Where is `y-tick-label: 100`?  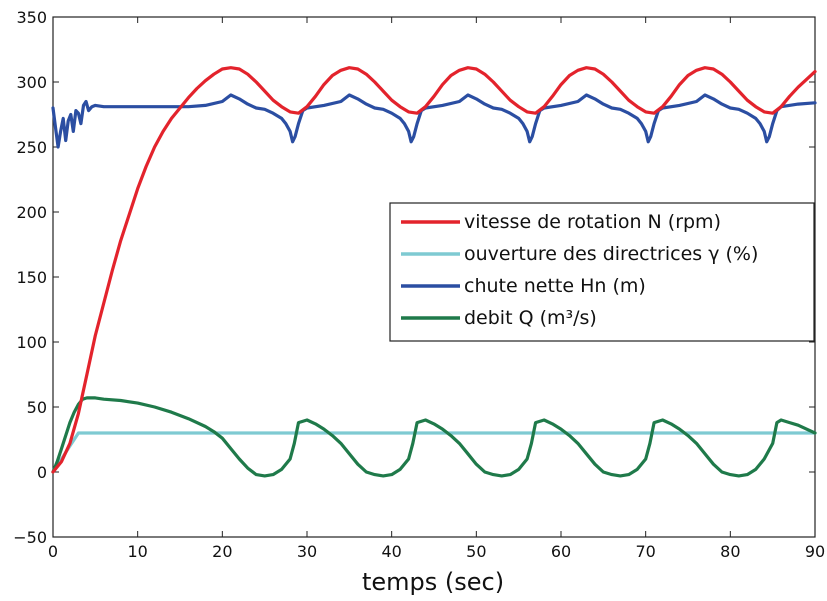
y-tick-label: 100 is located at coordinates (31, 342).